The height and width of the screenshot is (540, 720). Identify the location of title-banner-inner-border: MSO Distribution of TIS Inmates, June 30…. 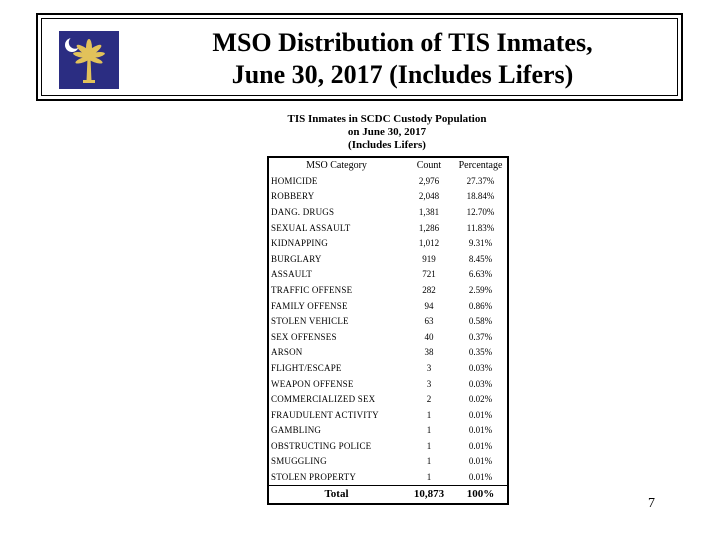
(359, 57).